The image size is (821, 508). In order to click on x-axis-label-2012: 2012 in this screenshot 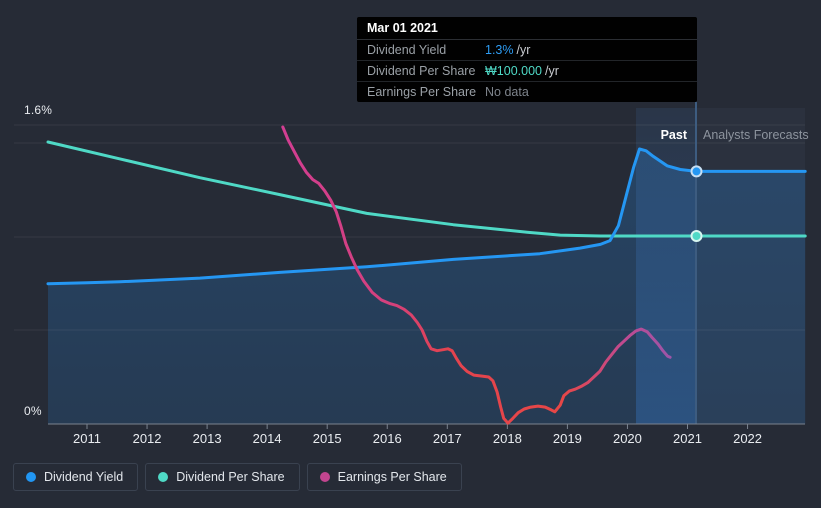, I will do `click(147, 438)`.